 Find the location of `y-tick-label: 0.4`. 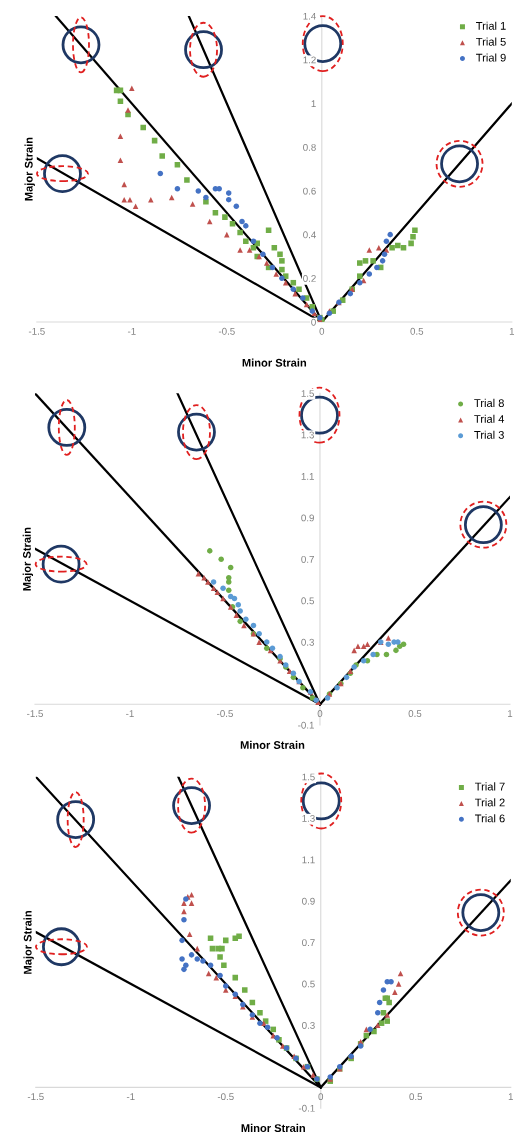

y-tick-label: 0.4 is located at coordinates (309, 235).